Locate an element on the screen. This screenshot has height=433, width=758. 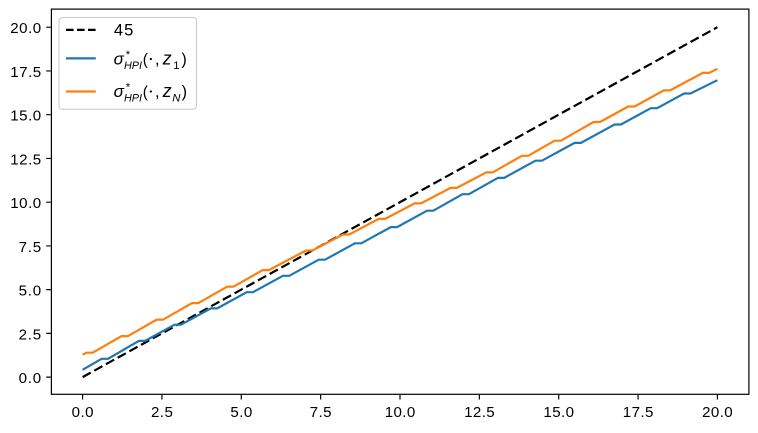
svg-text: 45 is located at coordinates (123, 30).